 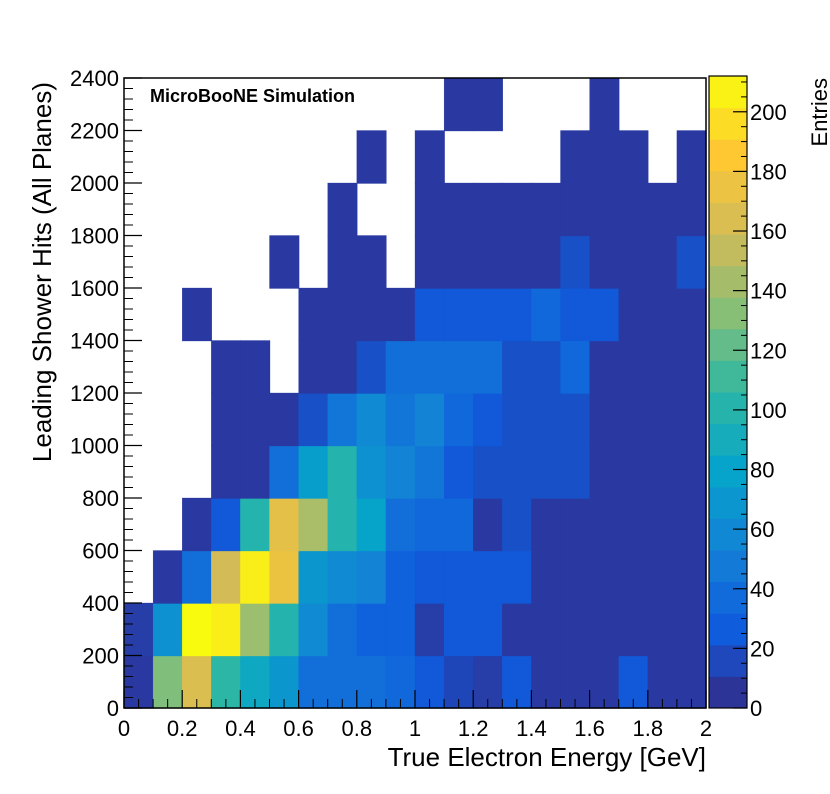 I want to click on x-tick-label: 2, so click(x=706, y=728).